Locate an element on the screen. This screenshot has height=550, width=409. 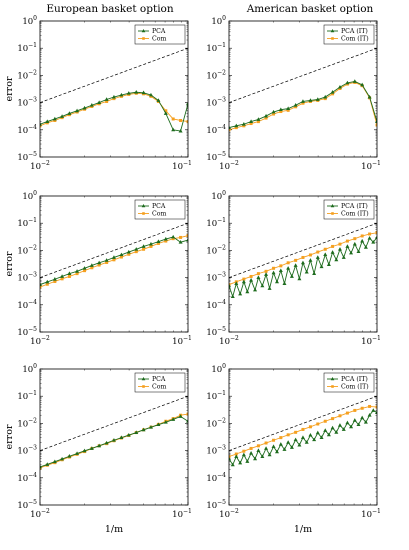
chart-3-legend-com-label: Com (IT) is located at coordinates (355, 214).